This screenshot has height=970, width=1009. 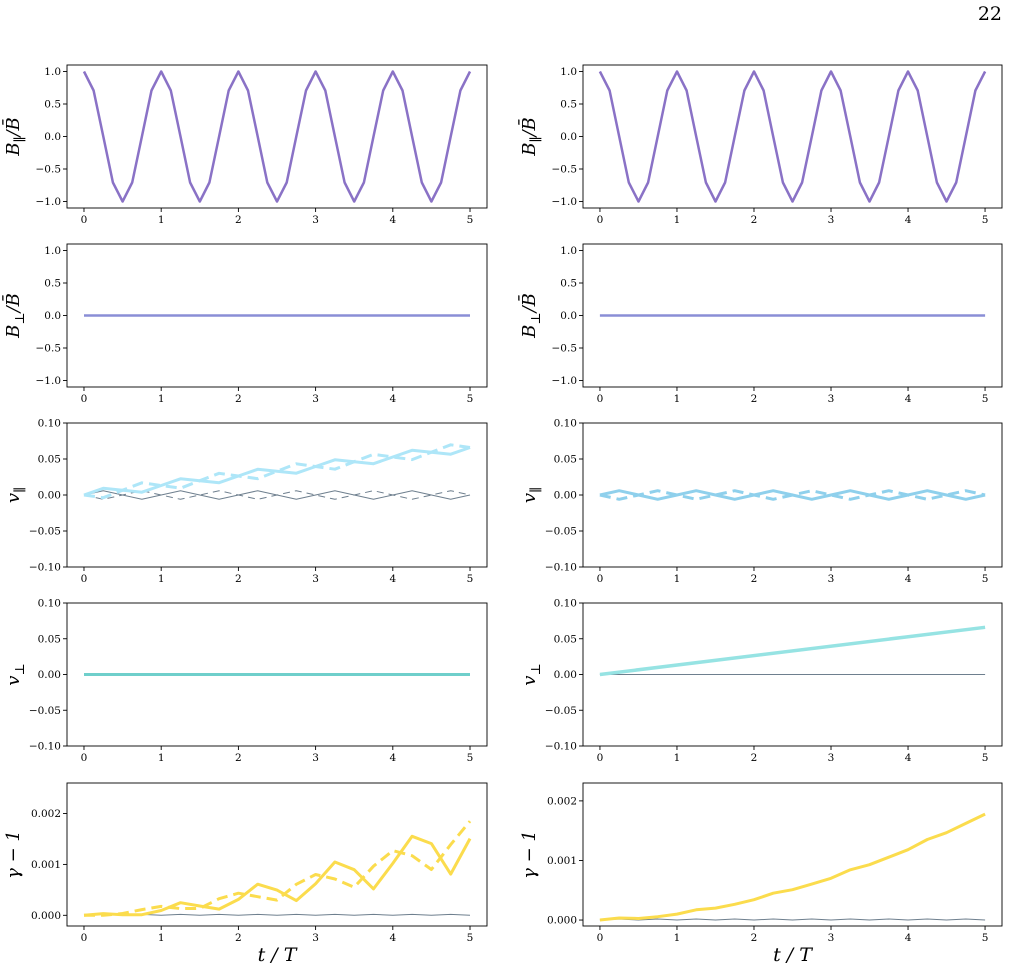 What do you see at coordinates (15, 674) in the screenshot?
I see `y-axis-label: v⊥` at bounding box center [15, 674].